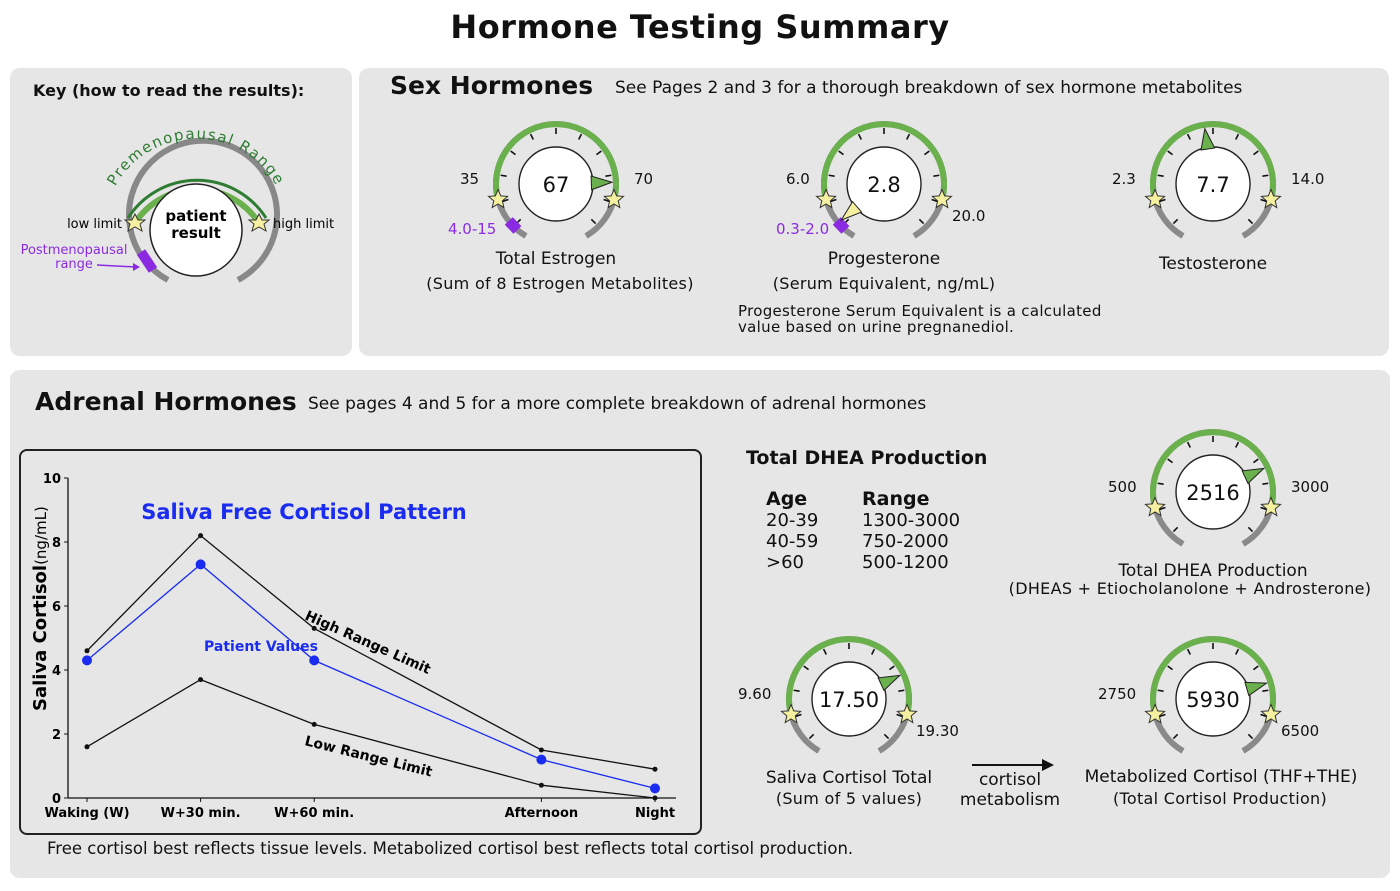 This screenshot has width=1400, height=891. I want to click on testosterone-label: Testosterone, so click(1213, 264).